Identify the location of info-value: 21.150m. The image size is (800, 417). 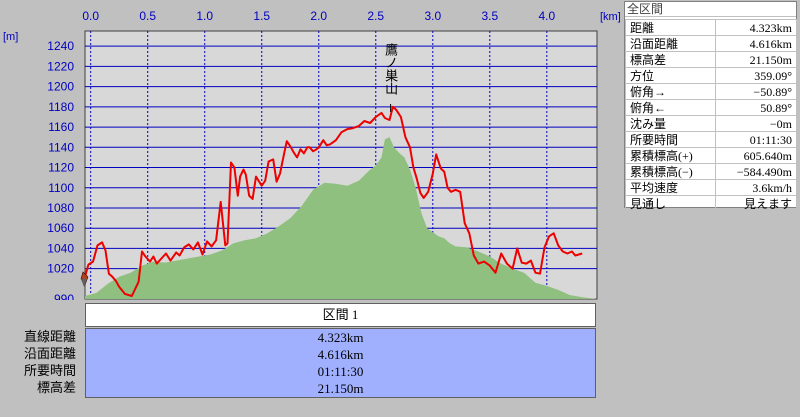
(756, 59).